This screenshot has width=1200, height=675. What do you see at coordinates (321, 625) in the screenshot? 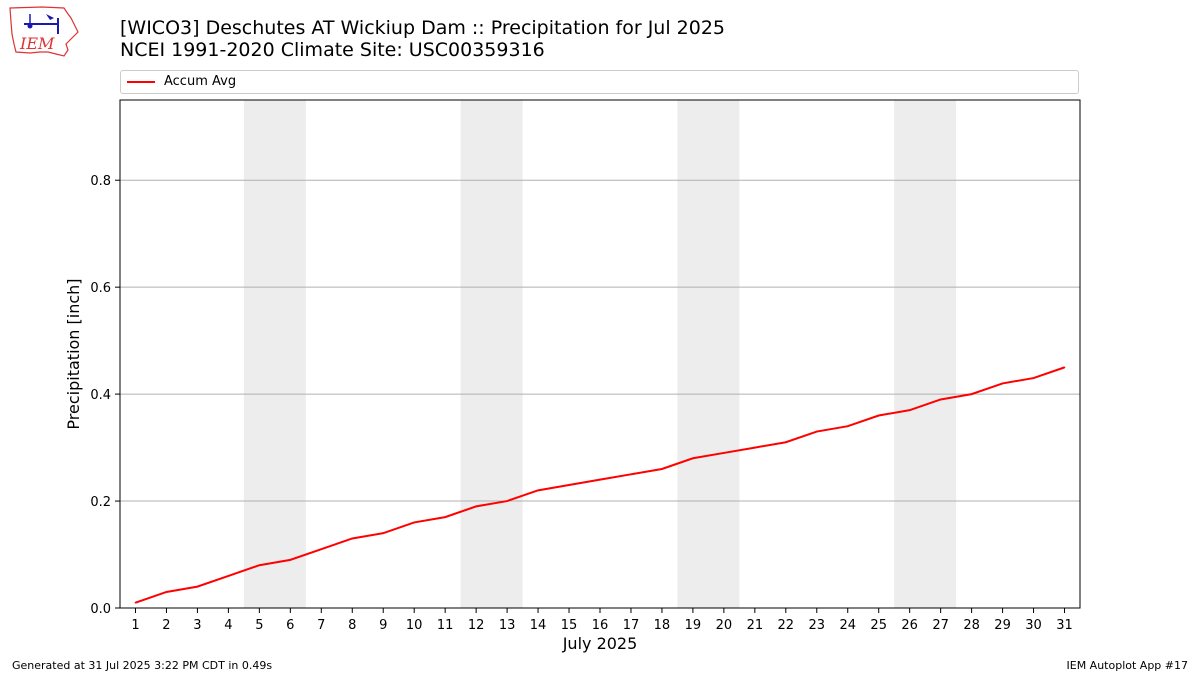
I see `x-tick-label: 7` at bounding box center [321, 625].